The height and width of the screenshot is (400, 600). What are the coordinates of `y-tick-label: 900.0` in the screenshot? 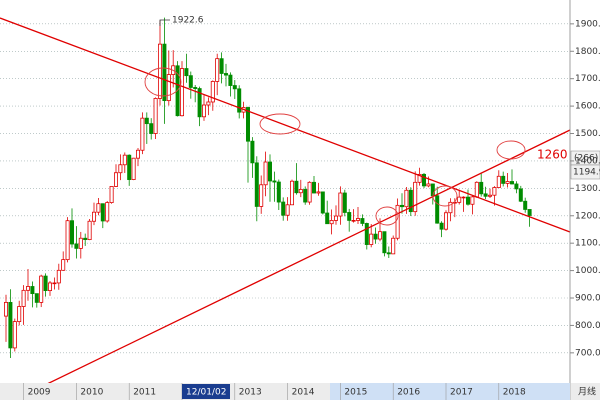 It's located at (587, 299).